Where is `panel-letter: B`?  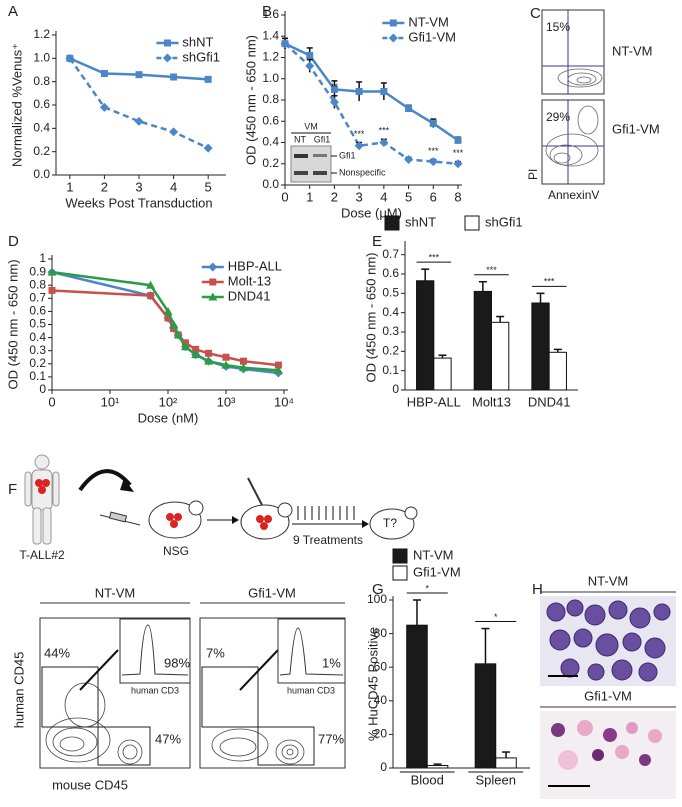
panel-letter: B is located at coordinates (267, 11).